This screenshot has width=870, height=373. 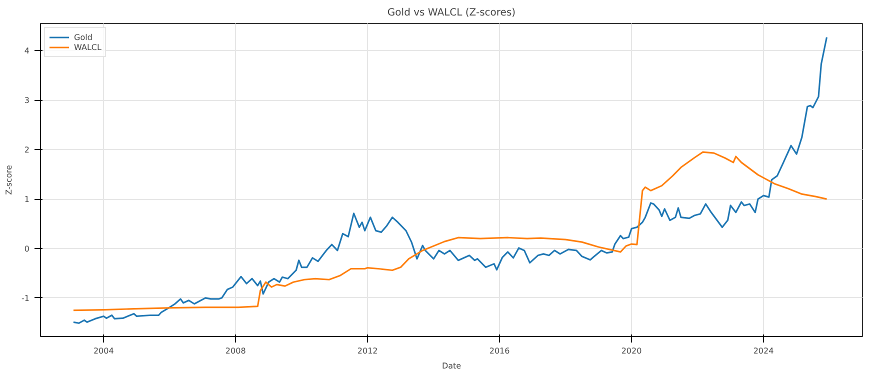 I want to click on x-tick-label: 2020, so click(x=631, y=351).